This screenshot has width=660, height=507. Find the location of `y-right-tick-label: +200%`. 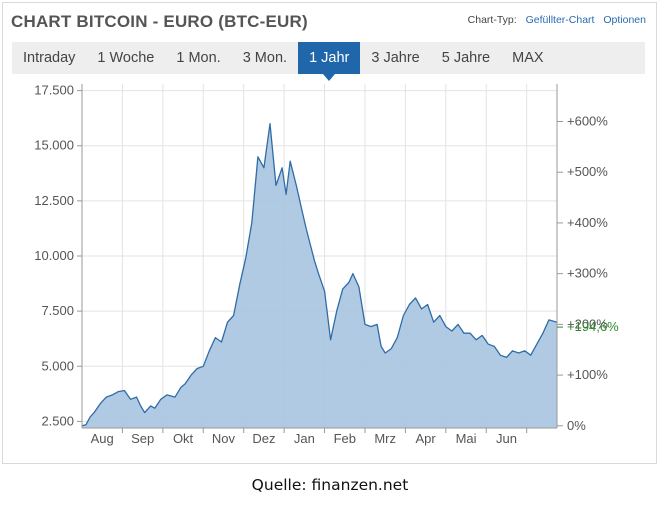

y-right-tick-label: +200% is located at coordinates (587, 323).